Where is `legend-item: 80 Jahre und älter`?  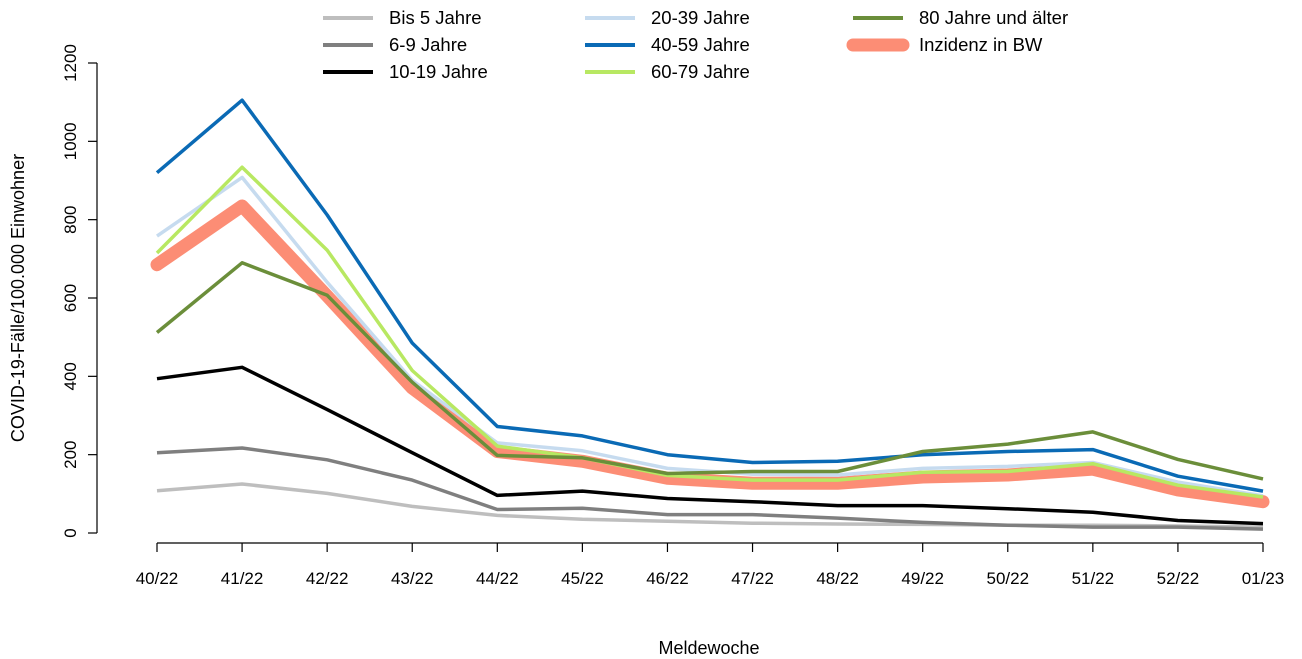 legend-item: 80 Jahre und älter is located at coordinates (960, 17).